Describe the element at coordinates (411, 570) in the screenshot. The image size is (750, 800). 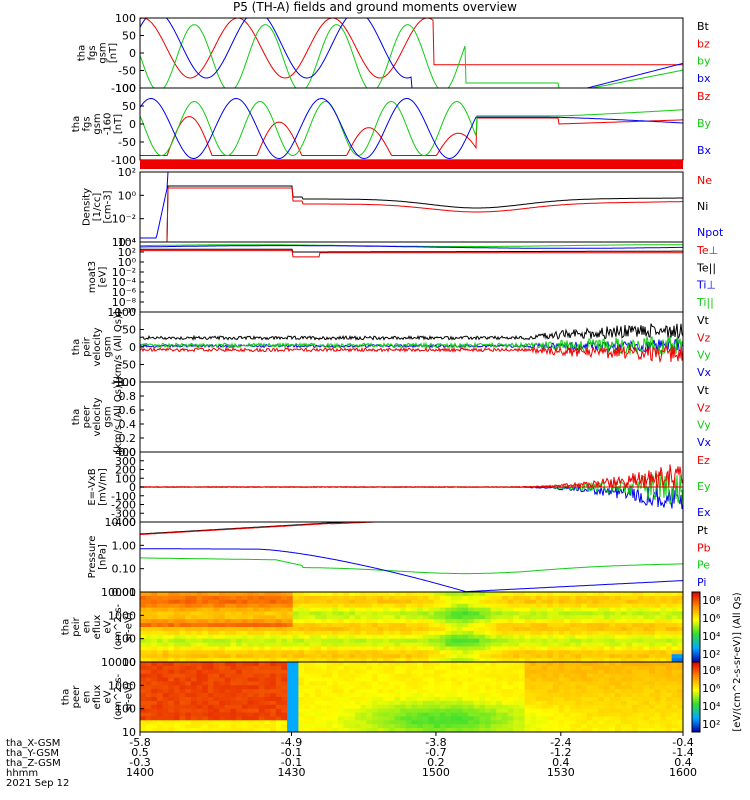
I see `series-pi` at that location.